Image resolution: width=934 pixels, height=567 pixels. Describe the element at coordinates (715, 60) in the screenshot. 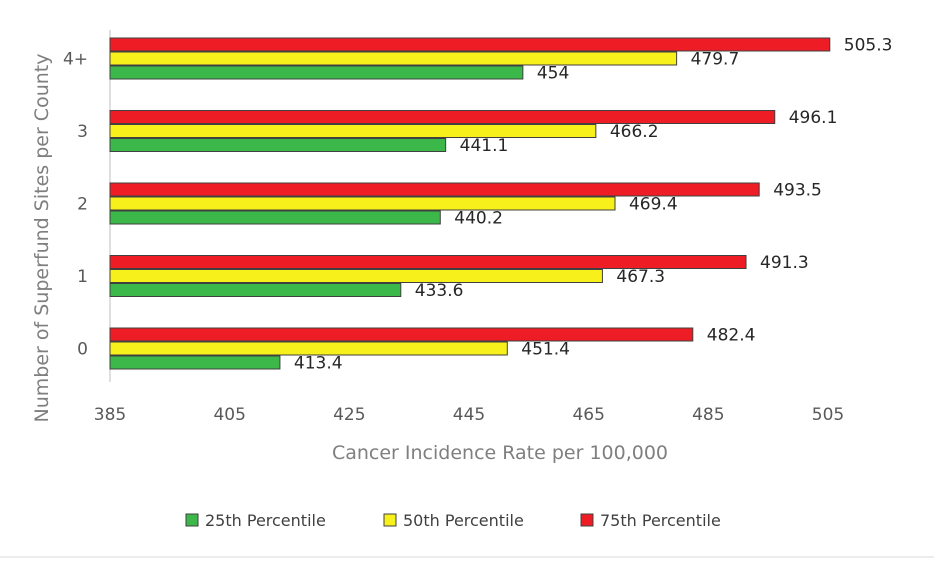

I see `data-label: 479.7` at that location.